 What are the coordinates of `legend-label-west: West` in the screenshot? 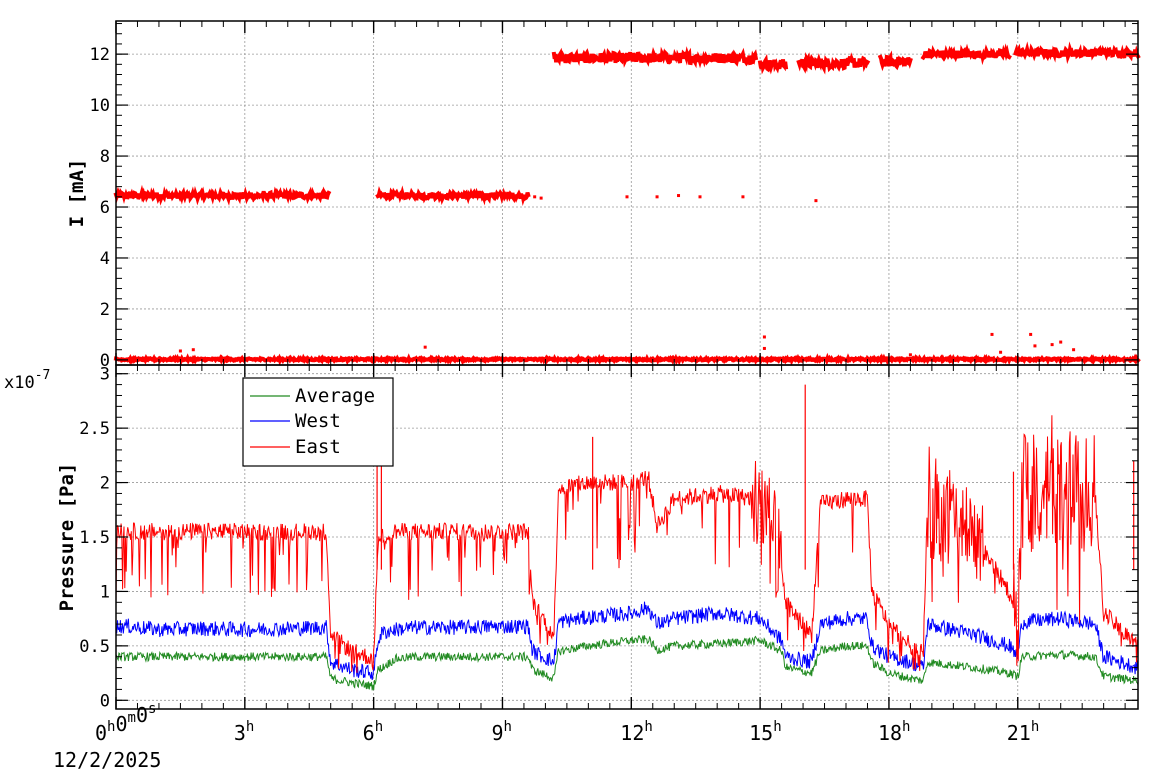 It's located at (318, 421).